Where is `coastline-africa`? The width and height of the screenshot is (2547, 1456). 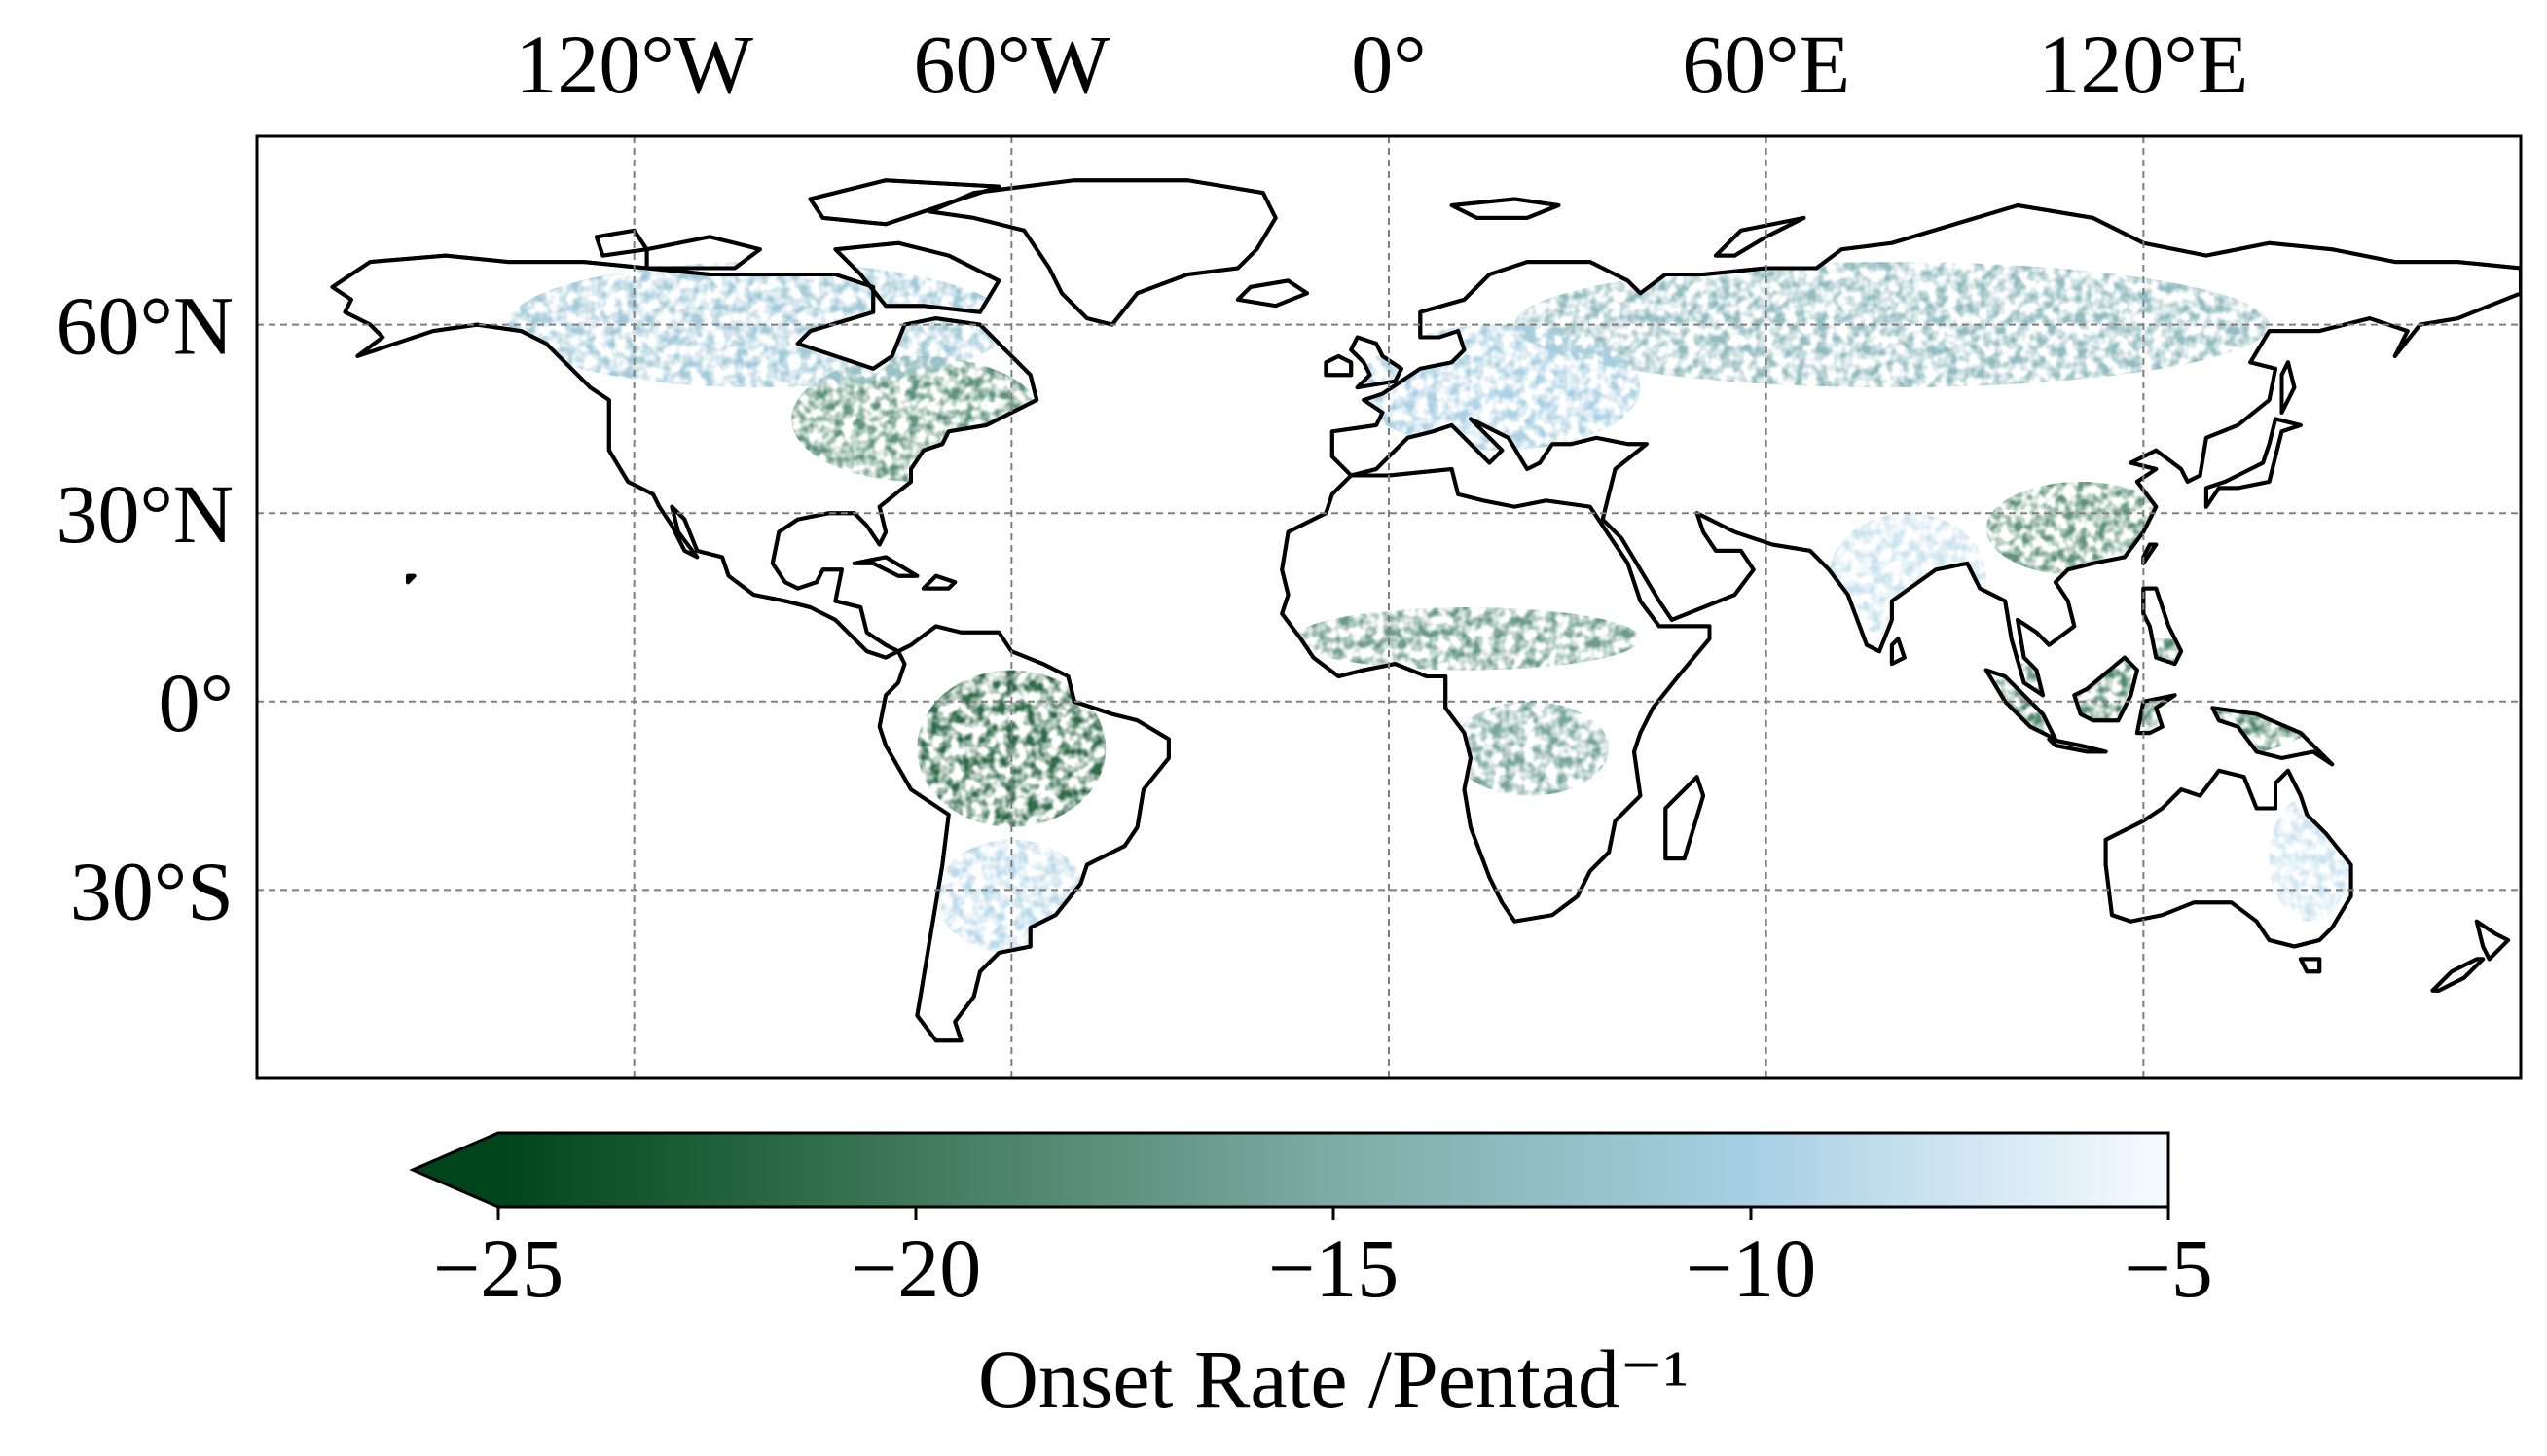
coastline-africa is located at coordinates (1496, 695).